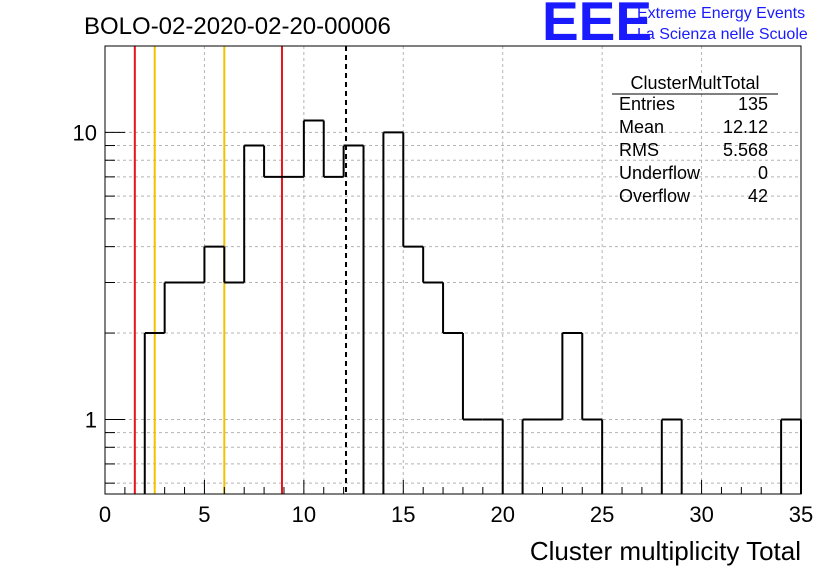 The width and height of the screenshot is (836, 572). I want to click on x-tick-label: 35, so click(801, 514).